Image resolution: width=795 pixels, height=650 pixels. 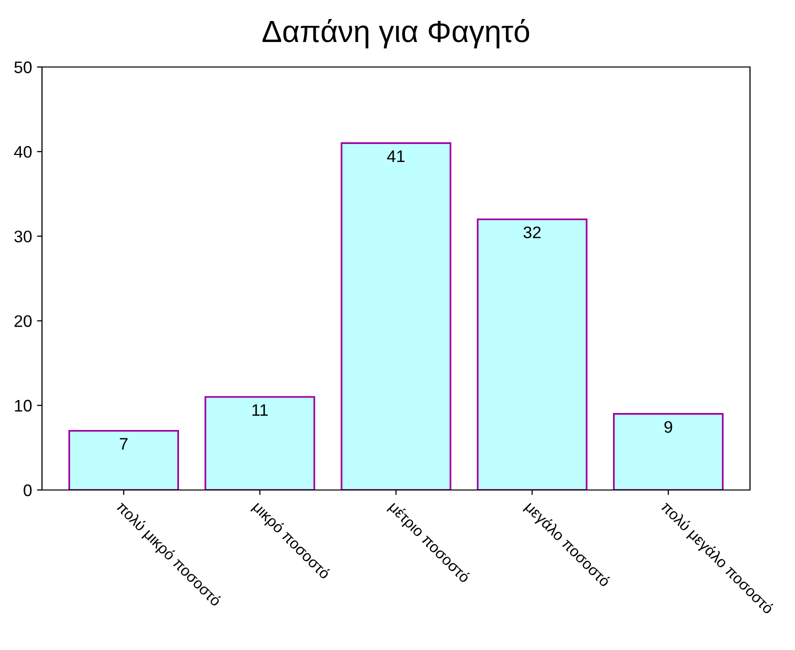 I want to click on y-tick-label: 40, so click(x=23, y=152).